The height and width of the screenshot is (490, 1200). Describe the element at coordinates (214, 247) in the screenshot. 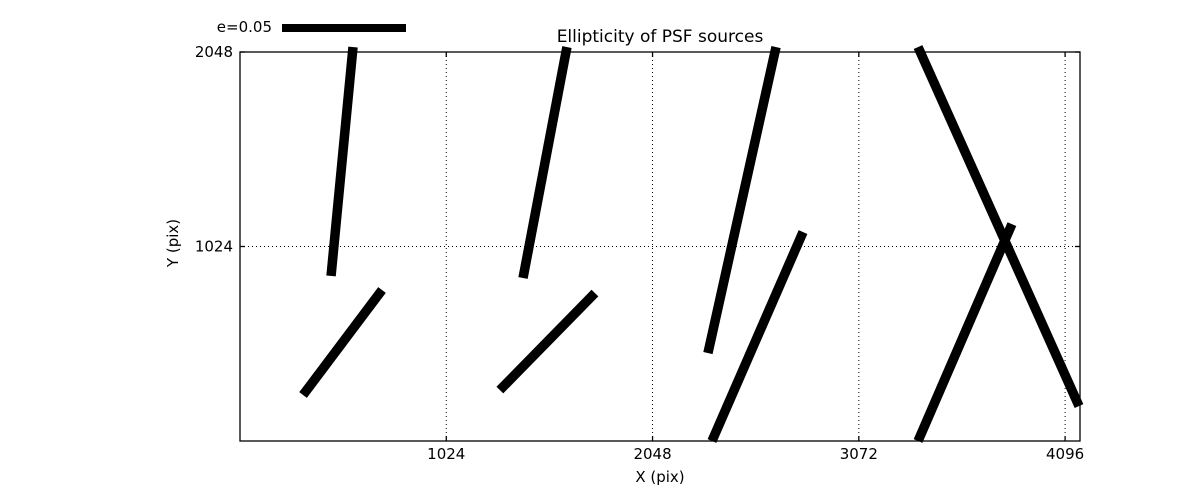

I see `y-tick-label: 1024` at that location.